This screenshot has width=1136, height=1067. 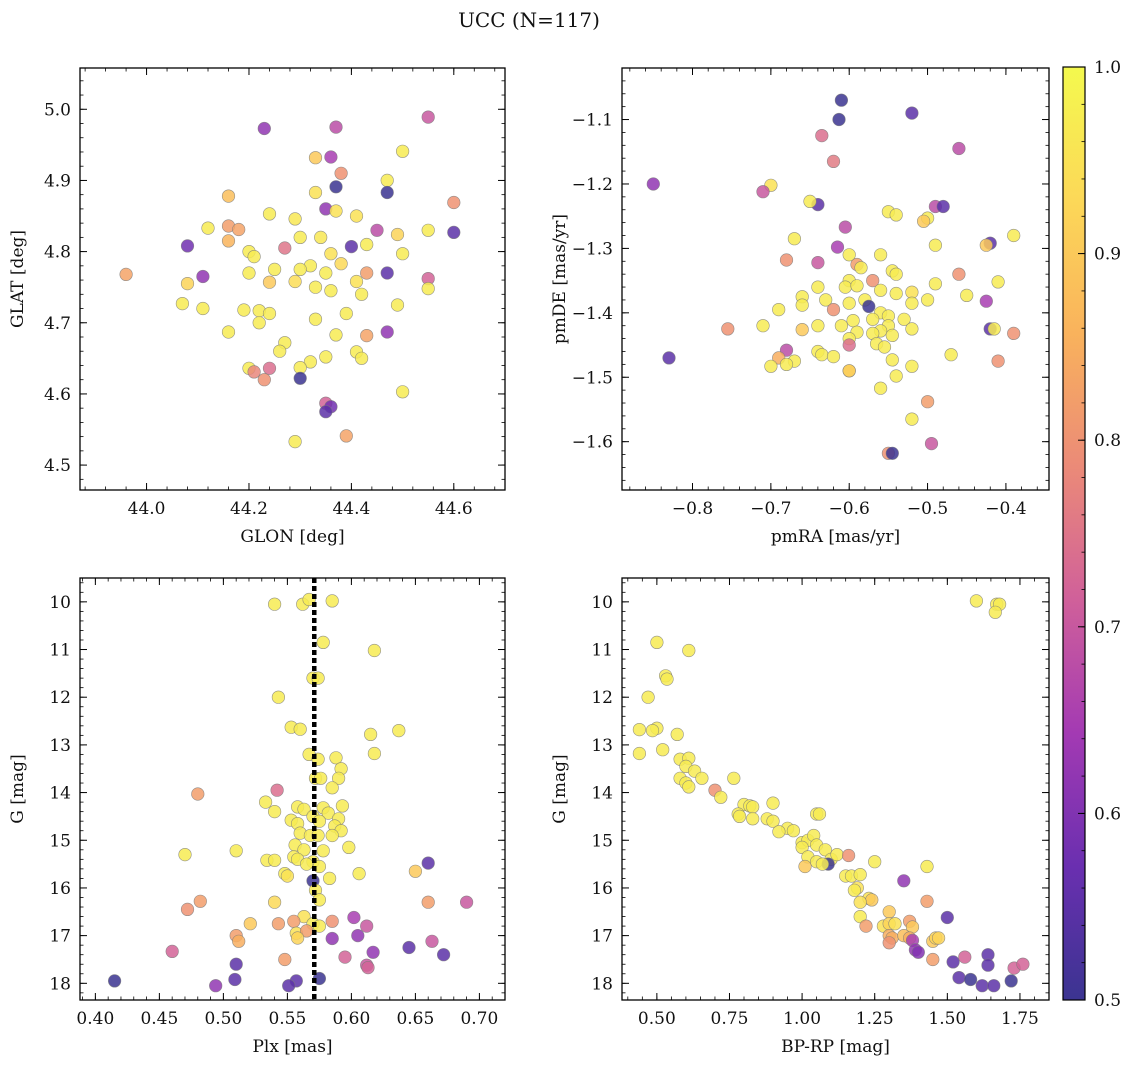 I want to click on y-tick-label: −1.5, so click(x=592, y=378).